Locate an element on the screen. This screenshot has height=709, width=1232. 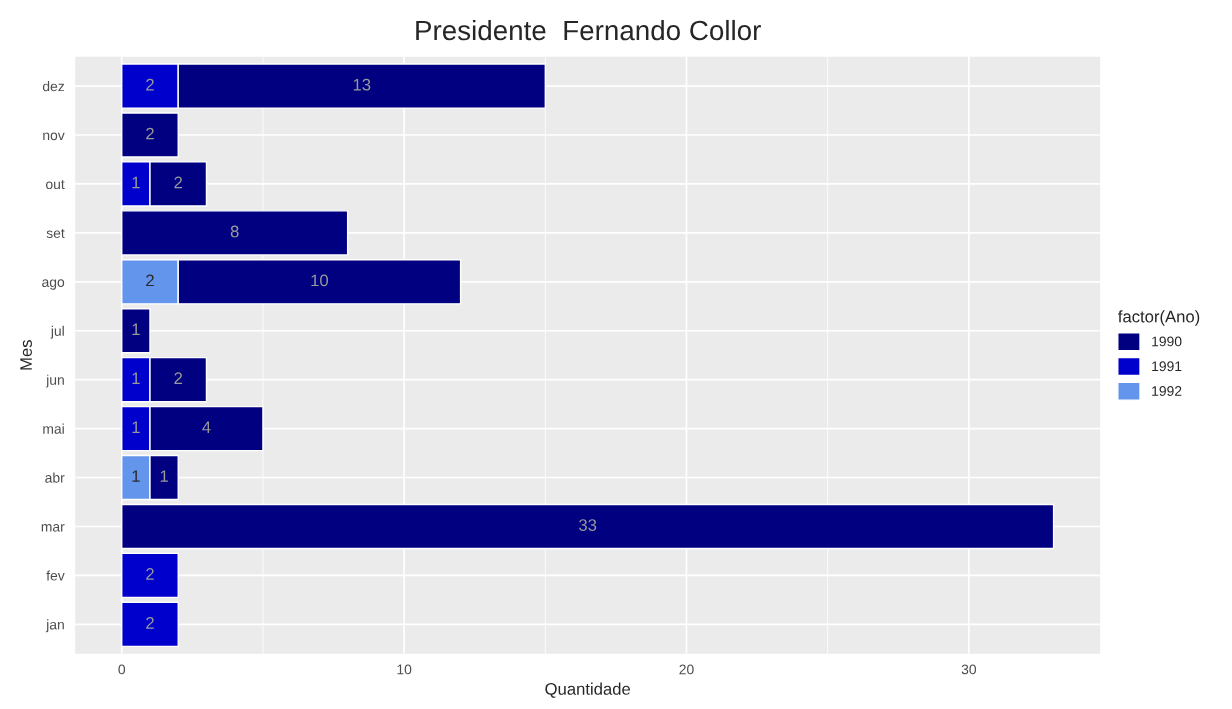
y-tick-label: set is located at coordinates (55, 233).